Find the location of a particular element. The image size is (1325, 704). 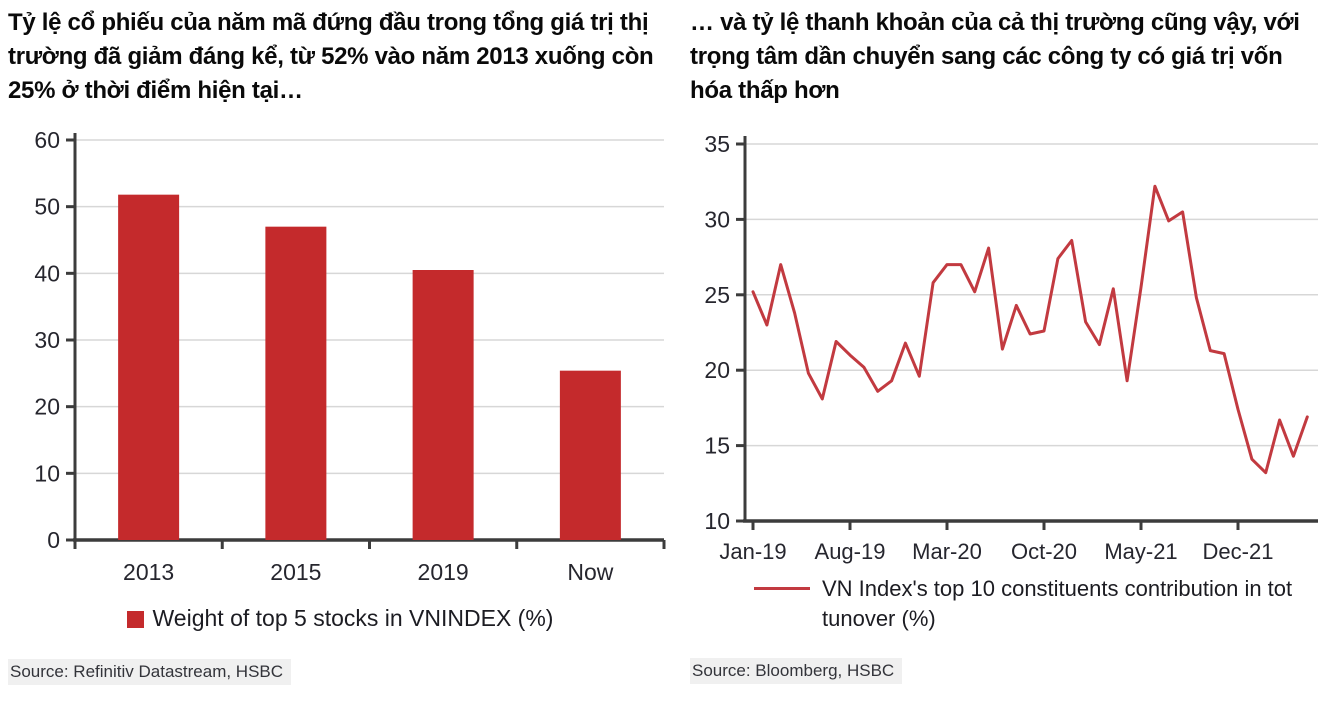

bar-2019 is located at coordinates (443, 405).